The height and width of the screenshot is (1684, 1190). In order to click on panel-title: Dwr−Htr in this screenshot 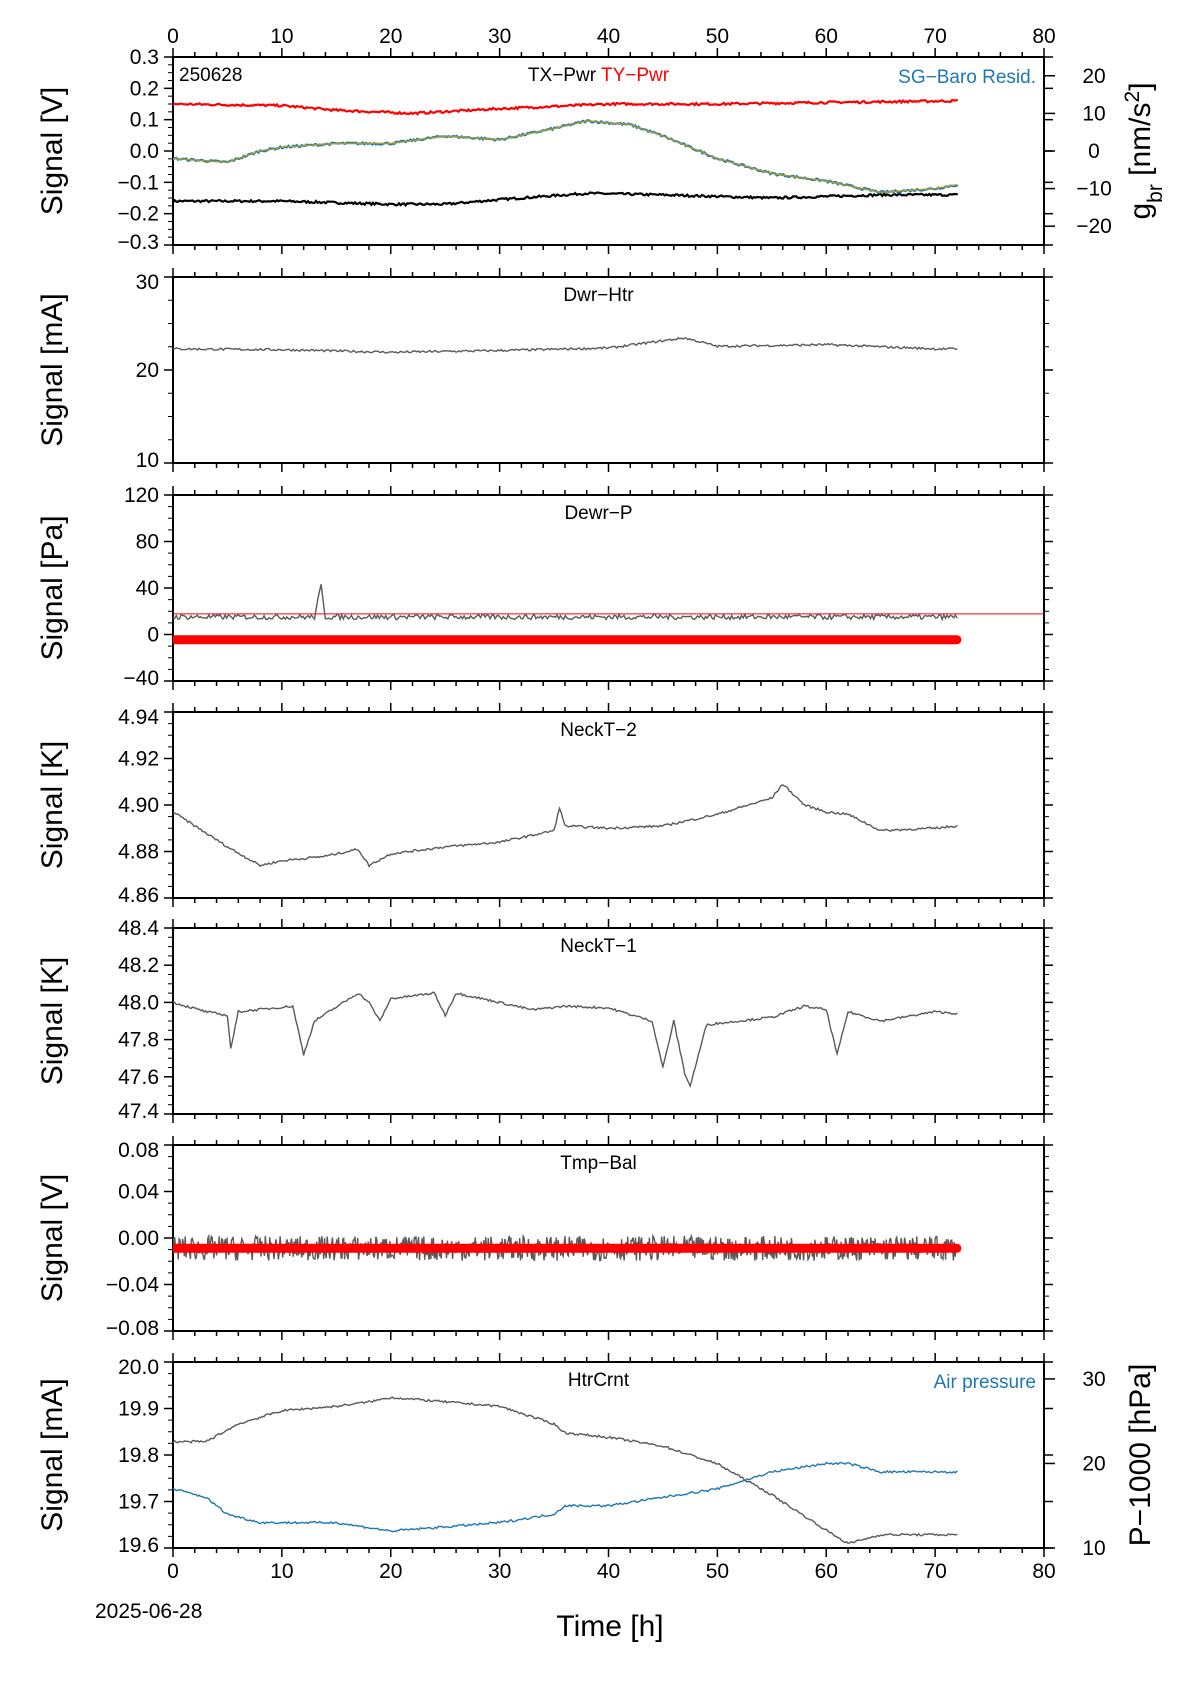, I will do `click(598, 295)`.